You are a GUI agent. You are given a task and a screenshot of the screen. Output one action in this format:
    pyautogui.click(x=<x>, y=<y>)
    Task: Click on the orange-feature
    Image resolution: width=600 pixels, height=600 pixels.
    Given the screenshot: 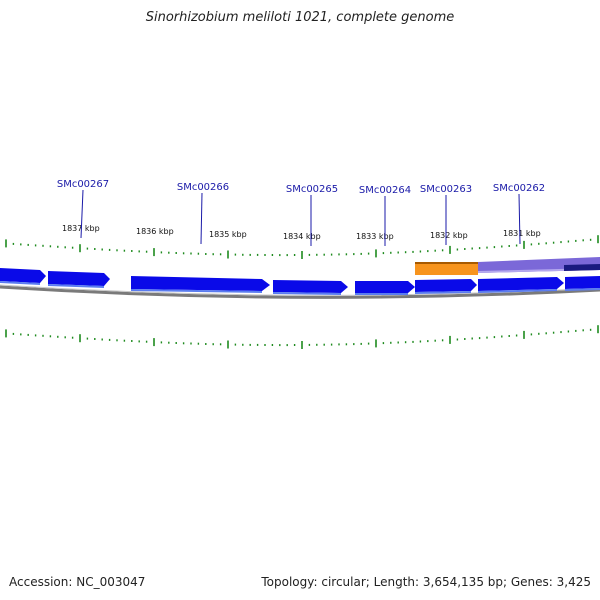 What is the action you would take?
    pyautogui.click(x=446, y=268)
    